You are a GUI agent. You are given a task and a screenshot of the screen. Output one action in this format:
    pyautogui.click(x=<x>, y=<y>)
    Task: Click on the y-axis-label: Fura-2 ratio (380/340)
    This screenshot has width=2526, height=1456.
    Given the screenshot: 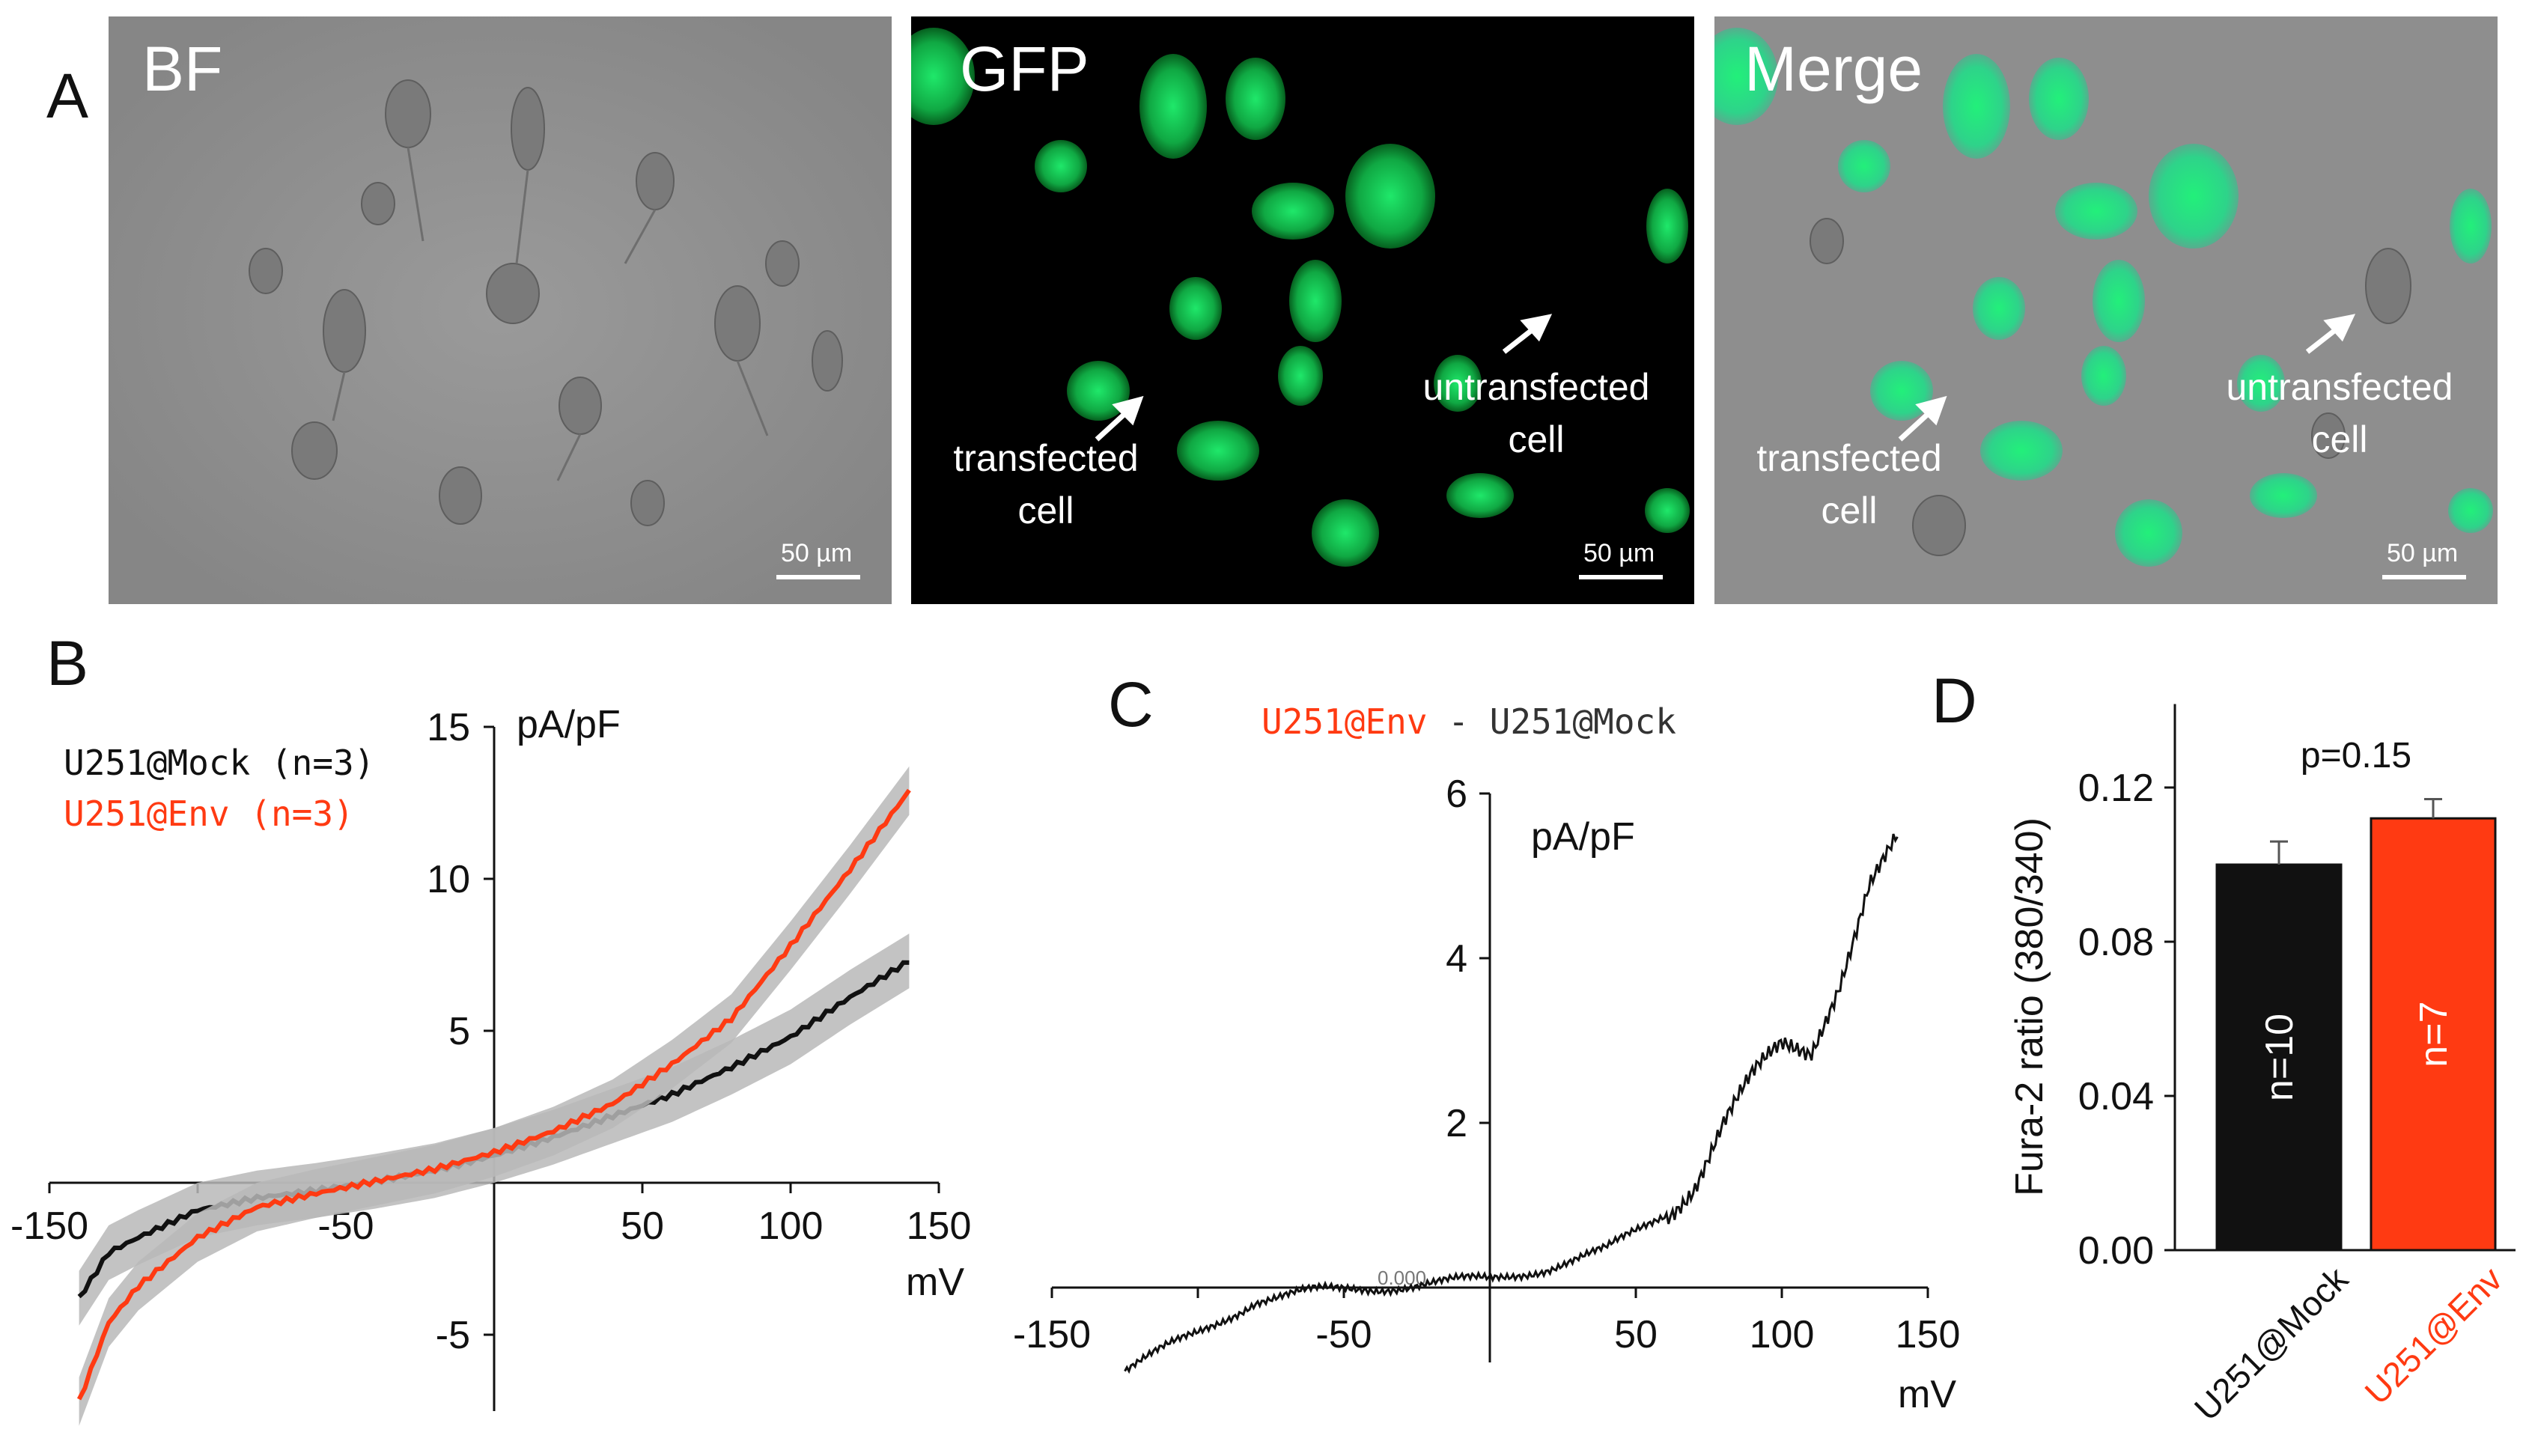 What is the action you would take?
    pyautogui.click(x=2029, y=1006)
    